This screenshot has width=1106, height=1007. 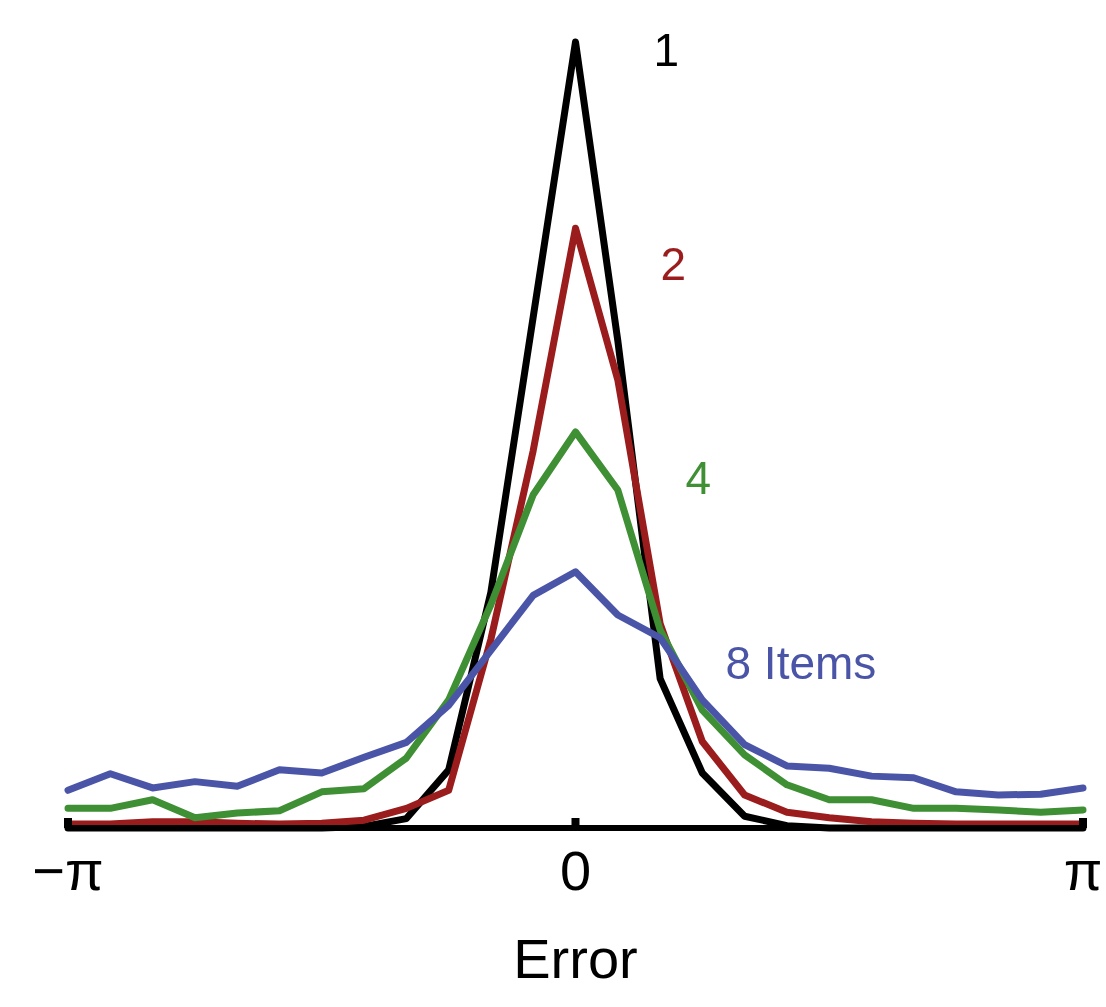 I want to click on x-tick-label: 0, so click(x=575, y=870).